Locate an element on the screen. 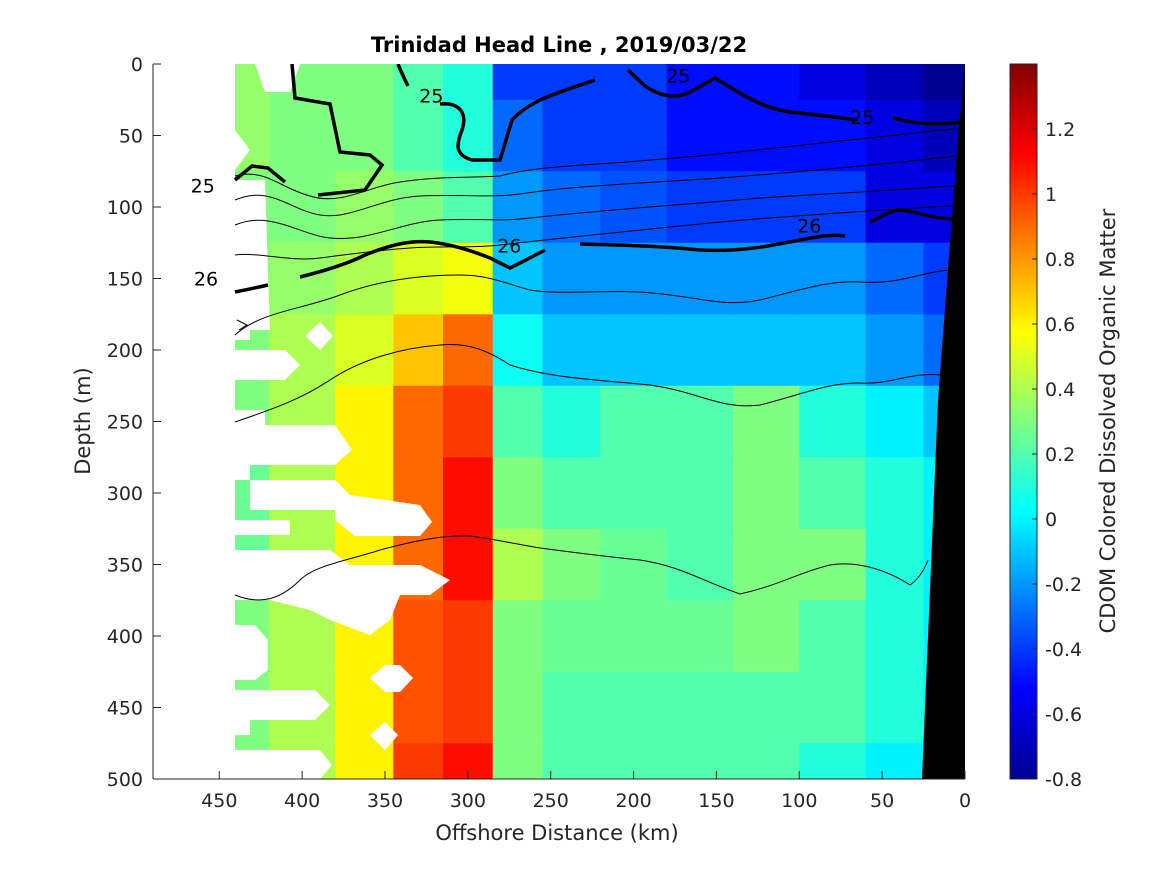  colorbar-tick-label: -0.8 is located at coordinates (1063, 780).